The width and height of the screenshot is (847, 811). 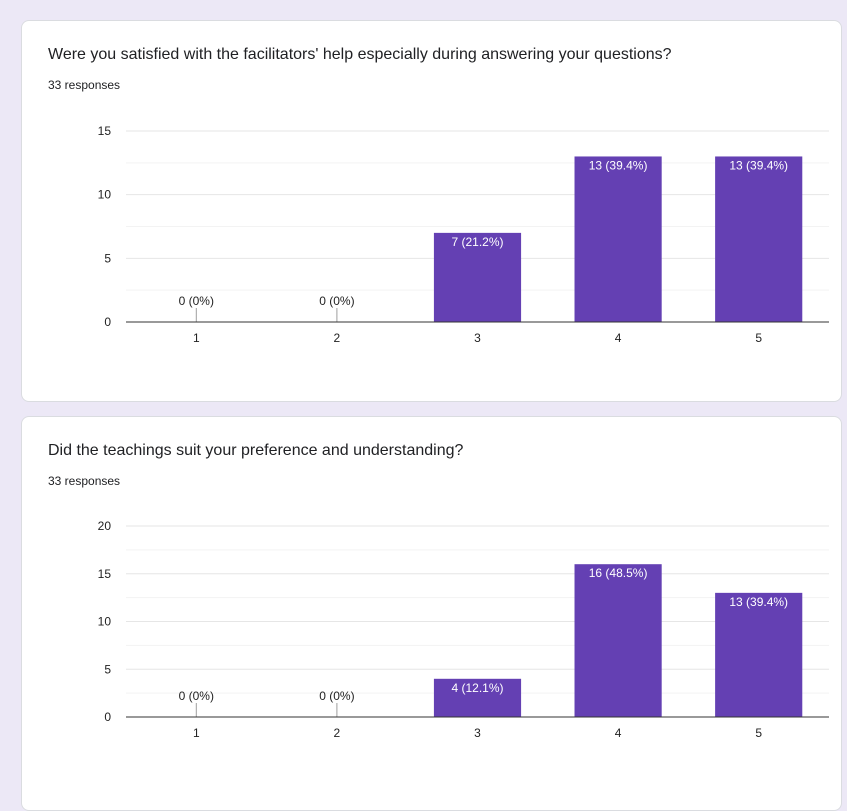 I want to click on bar-data-label: 16 (48.5%), so click(x=618, y=573).